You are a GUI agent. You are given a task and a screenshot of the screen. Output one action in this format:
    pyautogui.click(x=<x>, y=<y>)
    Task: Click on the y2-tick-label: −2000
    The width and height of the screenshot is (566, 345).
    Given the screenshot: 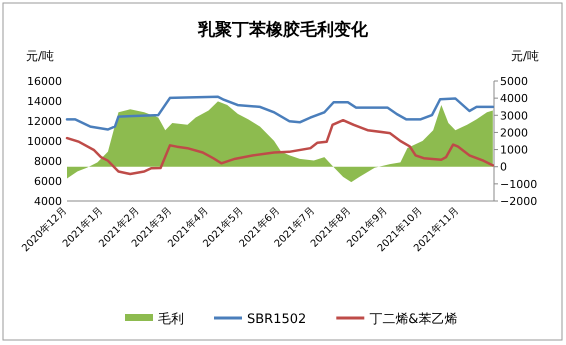 What is the action you would take?
    pyautogui.click(x=519, y=201)
    